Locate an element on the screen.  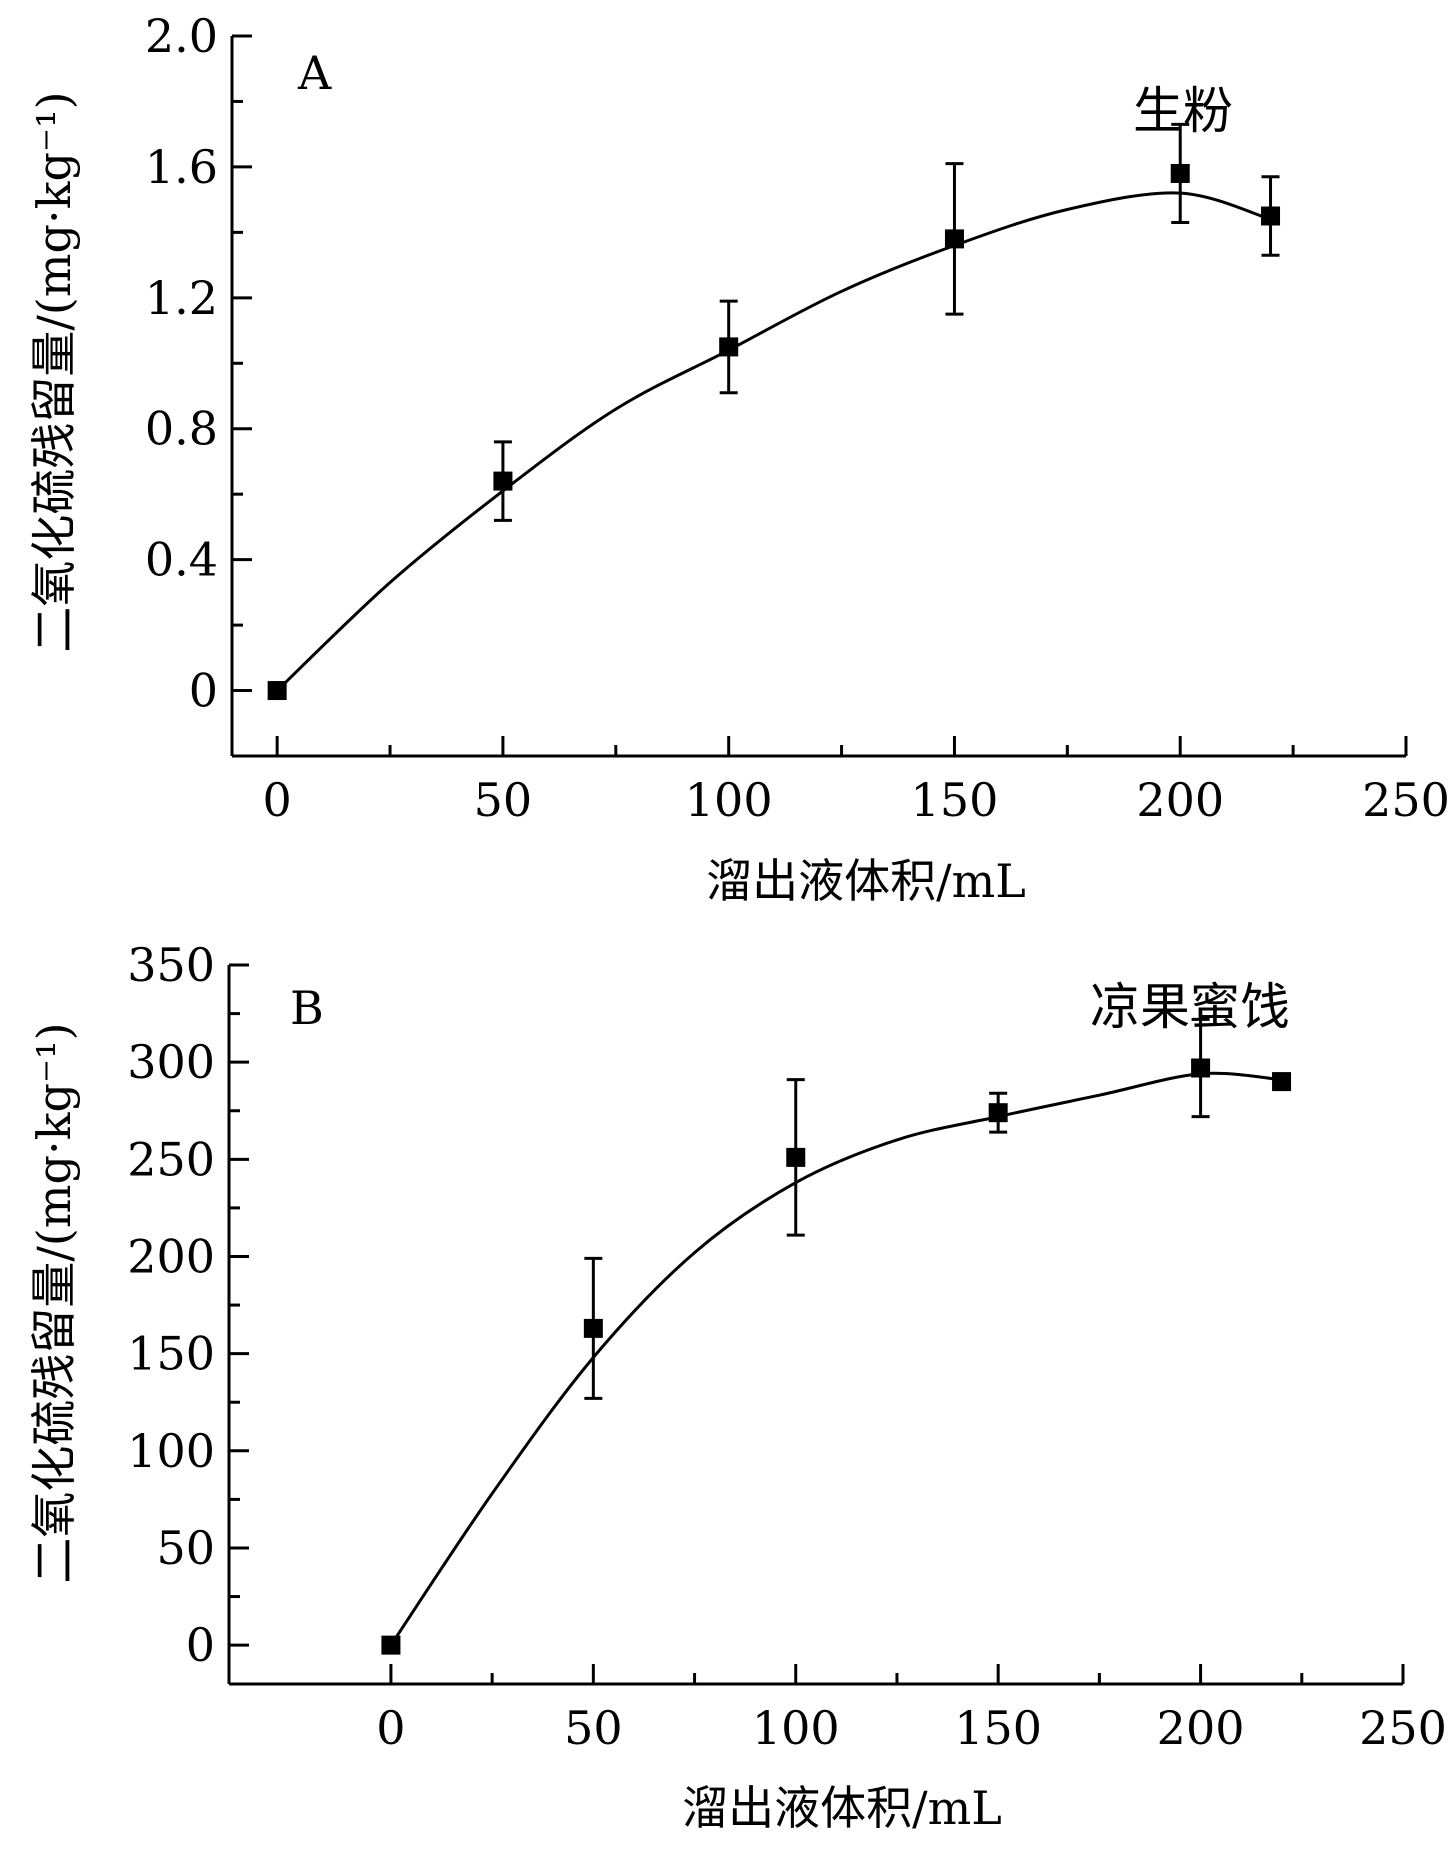
y-tick-label: 350 is located at coordinates (171, 965).